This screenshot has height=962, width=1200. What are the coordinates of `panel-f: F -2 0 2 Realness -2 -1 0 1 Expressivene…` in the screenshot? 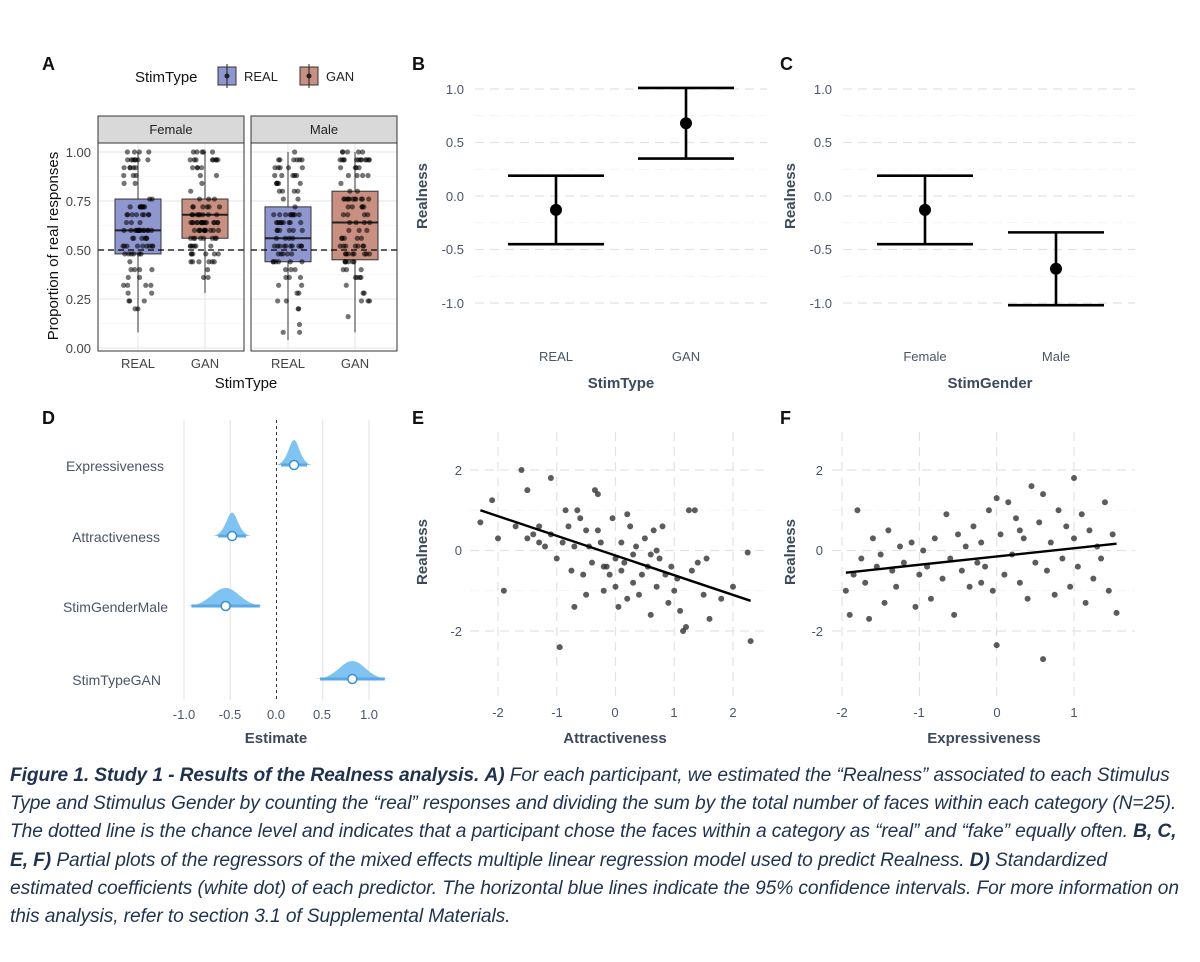 It's located at (957, 577).